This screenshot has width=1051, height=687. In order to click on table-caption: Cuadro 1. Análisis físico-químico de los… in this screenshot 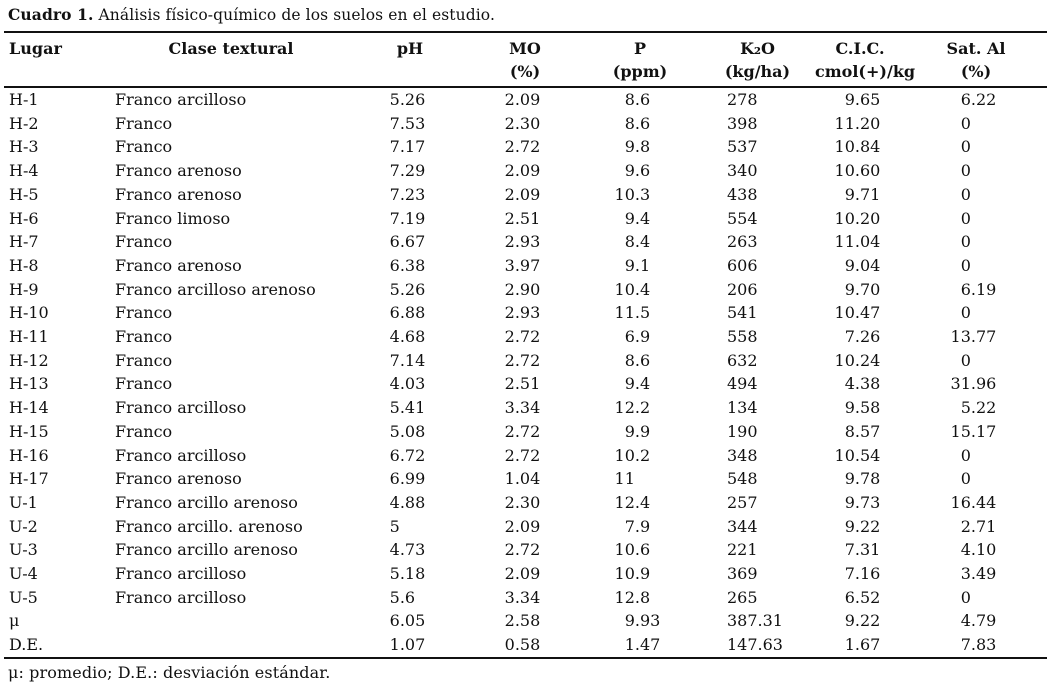, I will do `click(525, 15)`.